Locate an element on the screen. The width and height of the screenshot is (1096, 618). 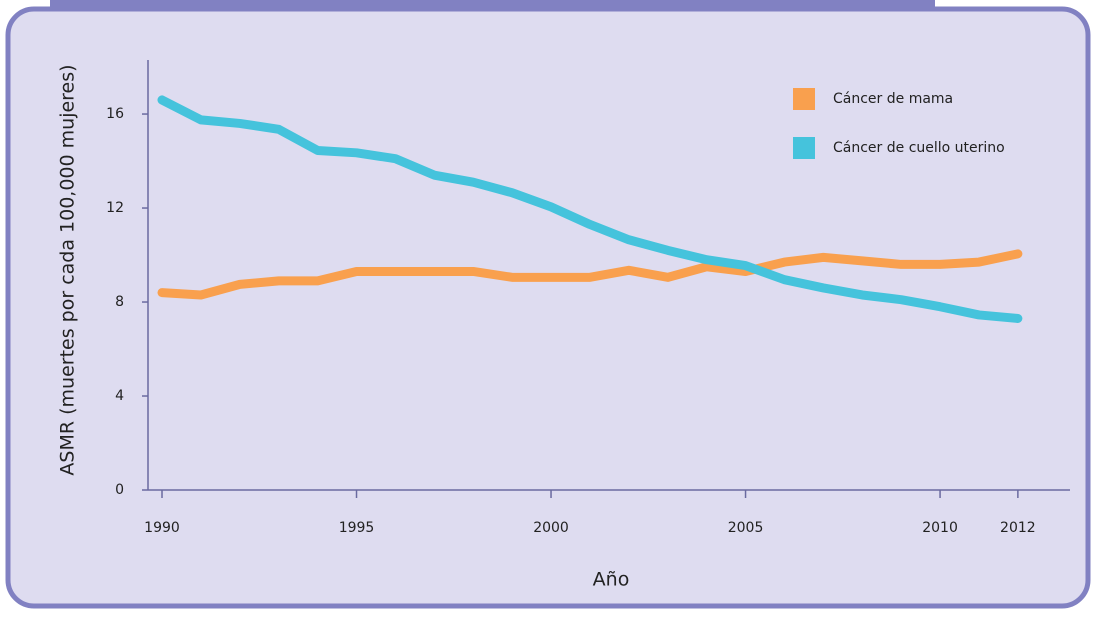
y-tick-label: 16 is located at coordinates (115, 114).